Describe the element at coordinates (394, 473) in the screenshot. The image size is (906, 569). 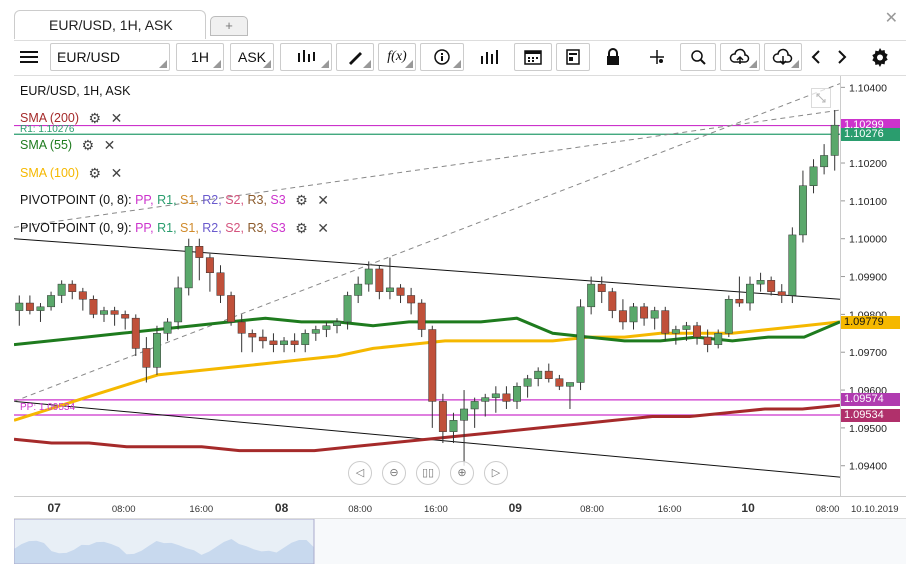
I see `zoom-out-button: ⊖` at that location.